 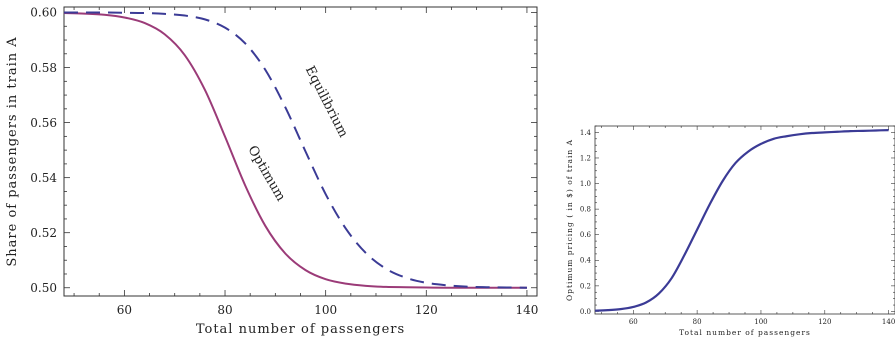 What do you see at coordinates (585, 184) in the screenshot?
I see `y-tick-label: 1.0` at bounding box center [585, 184].